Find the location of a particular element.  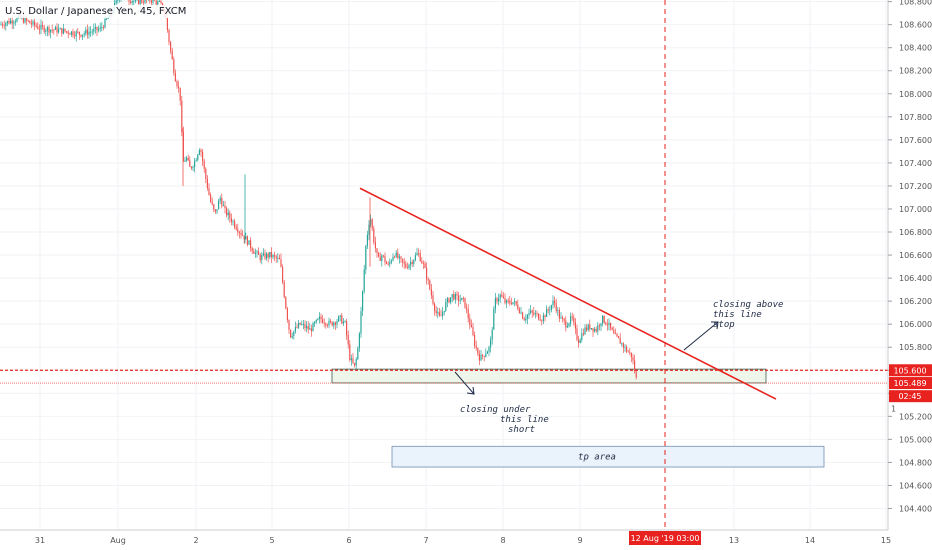

time-tick-label: 9 is located at coordinates (579, 540).